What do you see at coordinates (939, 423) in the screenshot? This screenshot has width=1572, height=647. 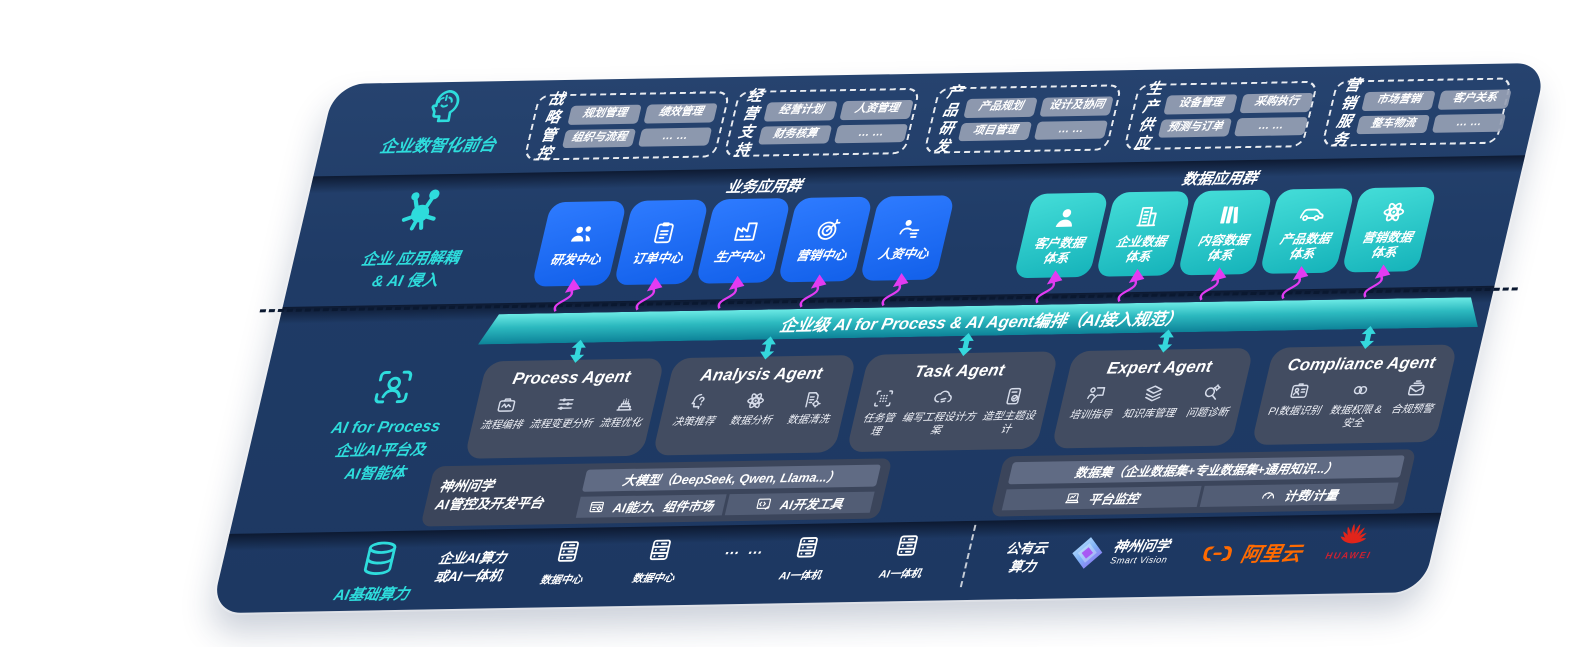 I see `agent-item-label: 编写工程设计方案` at bounding box center [939, 423].